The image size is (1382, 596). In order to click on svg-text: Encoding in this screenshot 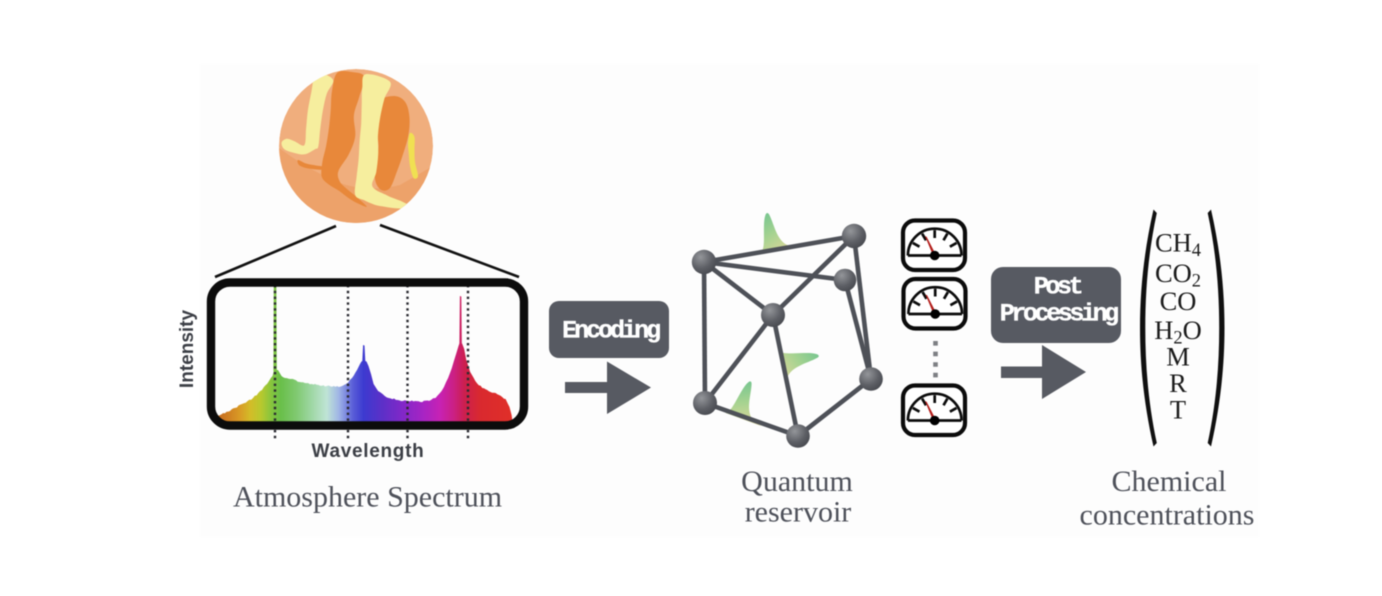, I will do `click(611, 331)`.